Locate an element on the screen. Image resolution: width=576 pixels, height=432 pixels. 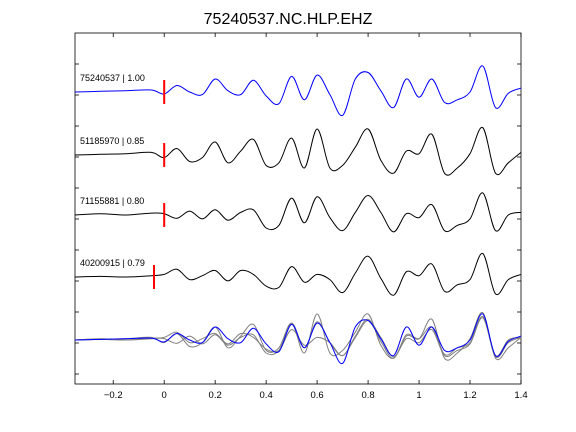
trace-label-2: 51185970 | 0.85 is located at coordinates (112, 141).